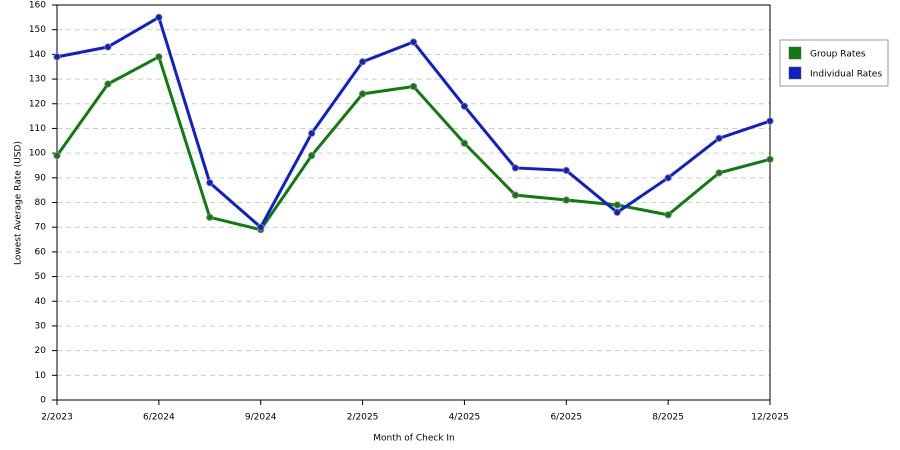  What do you see at coordinates (838, 55) in the screenshot?
I see `legend-label: Group Rates` at bounding box center [838, 55].